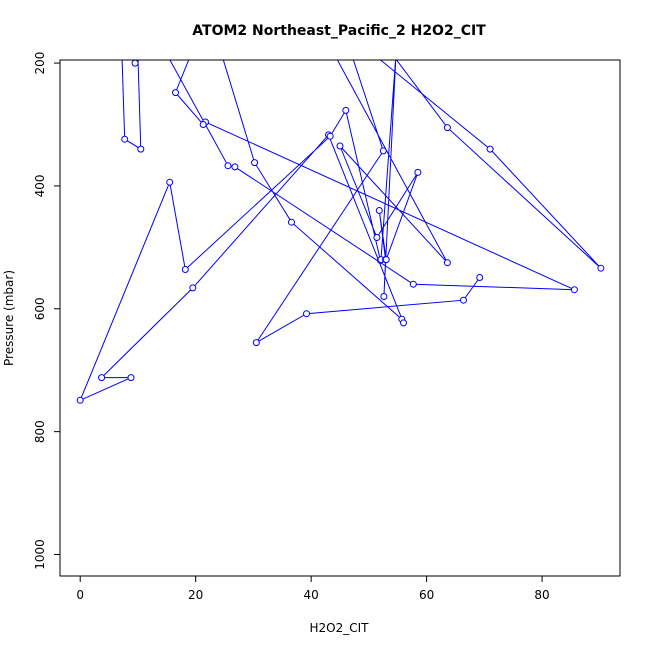 The height and width of the screenshot is (650, 650). Describe the element at coordinates (195, 595) in the screenshot. I see `x-tick-label: 20` at that location.